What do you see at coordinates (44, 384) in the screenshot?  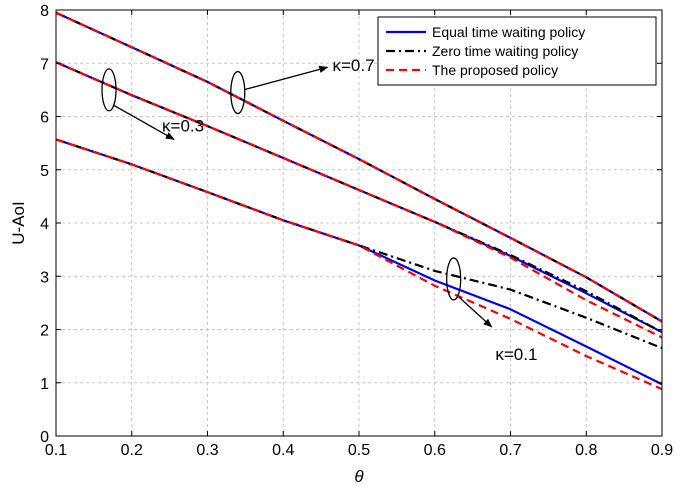 I see `y-tick-label: 1` at bounding box center [44, 384].